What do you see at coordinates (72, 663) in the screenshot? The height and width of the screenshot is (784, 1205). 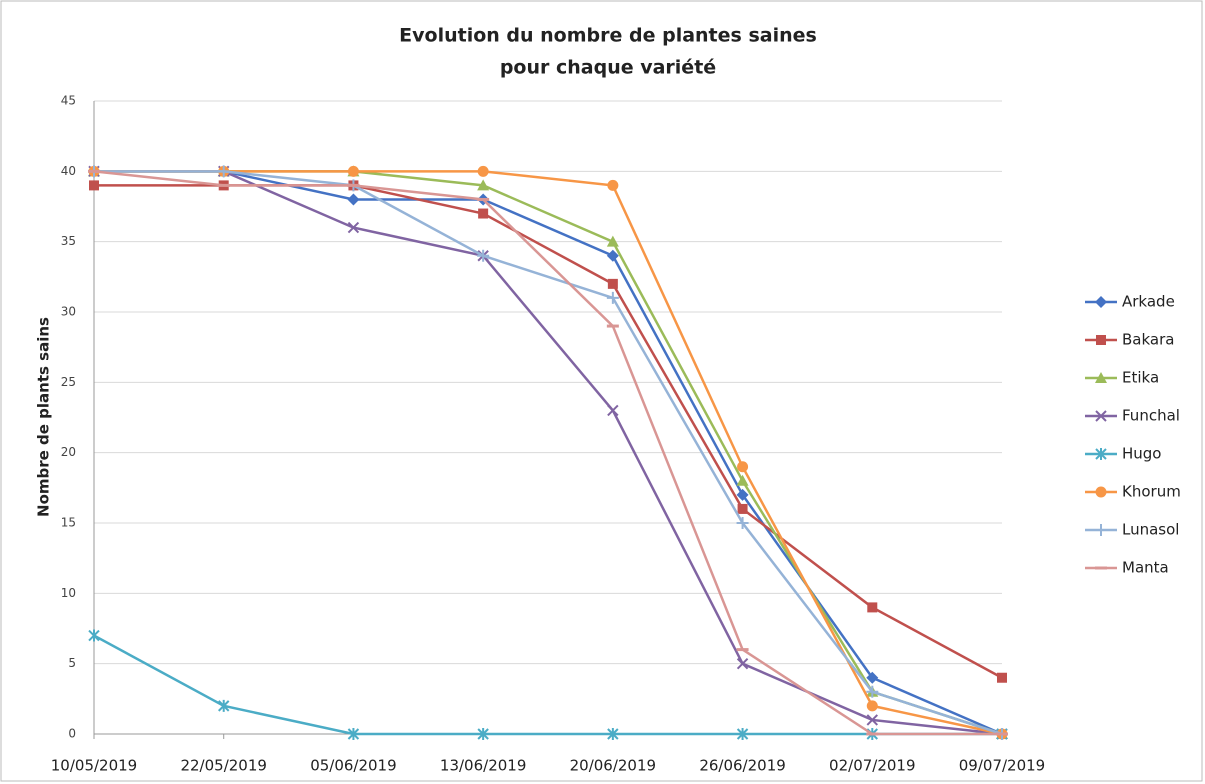 I see `y-tick-label: 5` at bounding box center [72, 663].